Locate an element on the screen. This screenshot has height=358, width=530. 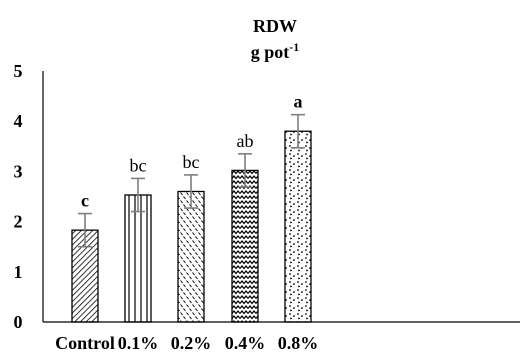
category-label: 0.4% is located at coordinates (245, 343).